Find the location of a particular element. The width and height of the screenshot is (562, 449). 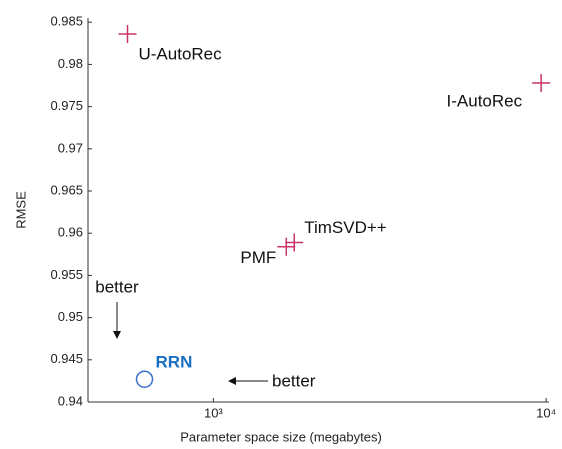

y-tick-label: 0.945 is located at coordinates (66, 358).